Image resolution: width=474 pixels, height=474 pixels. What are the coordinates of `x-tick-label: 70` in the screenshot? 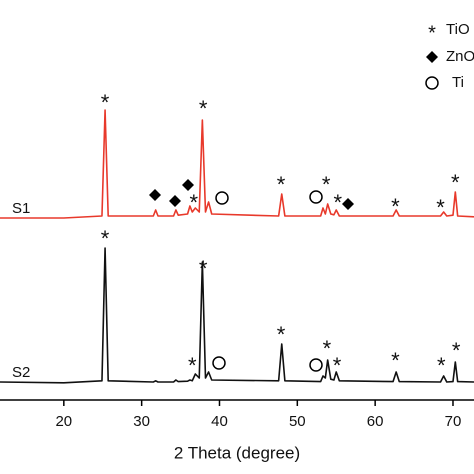 It's located at (453, 421).